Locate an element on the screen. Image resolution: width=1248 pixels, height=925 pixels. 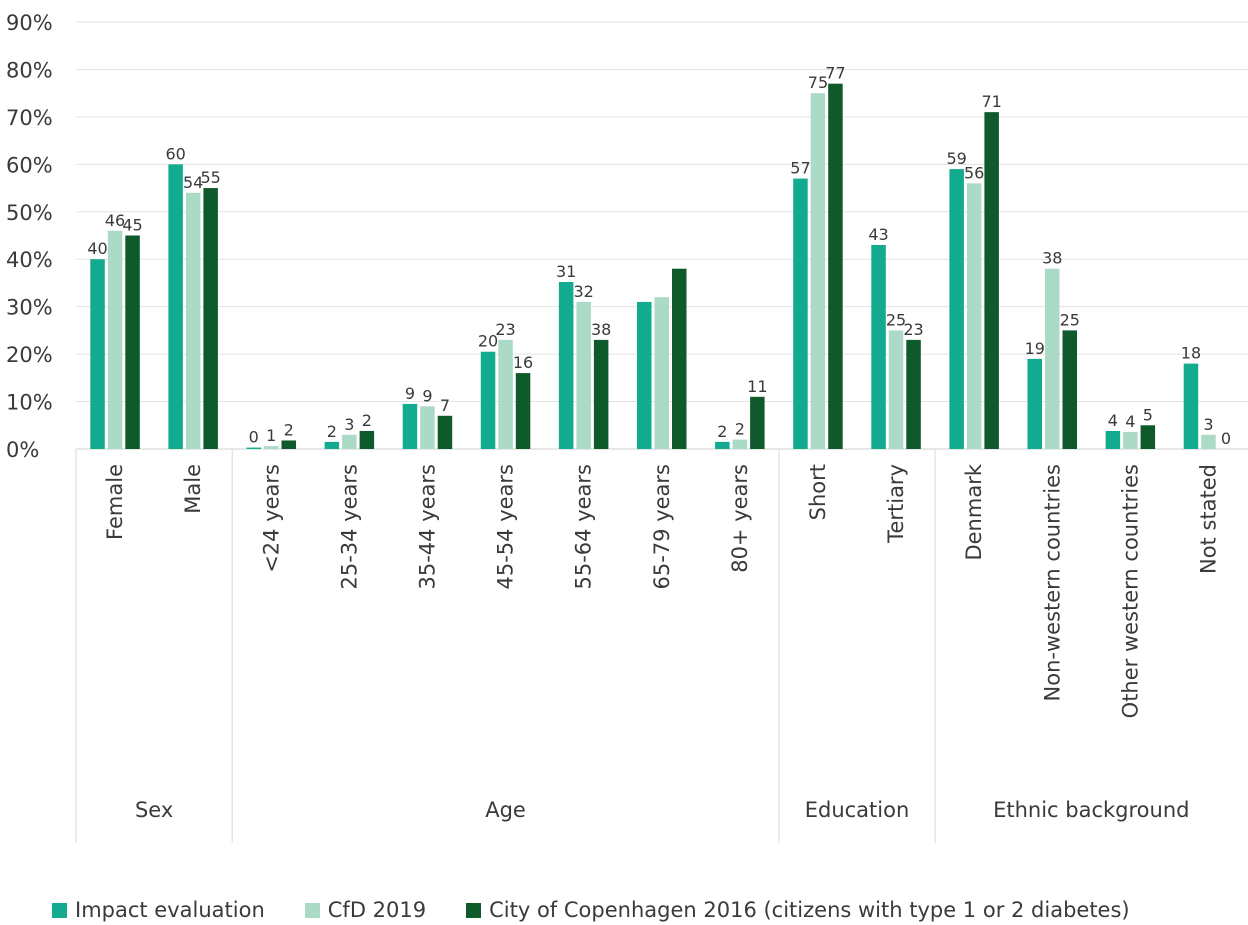
x-tick-label: 55-64 years is located at coordinates (584, 527).